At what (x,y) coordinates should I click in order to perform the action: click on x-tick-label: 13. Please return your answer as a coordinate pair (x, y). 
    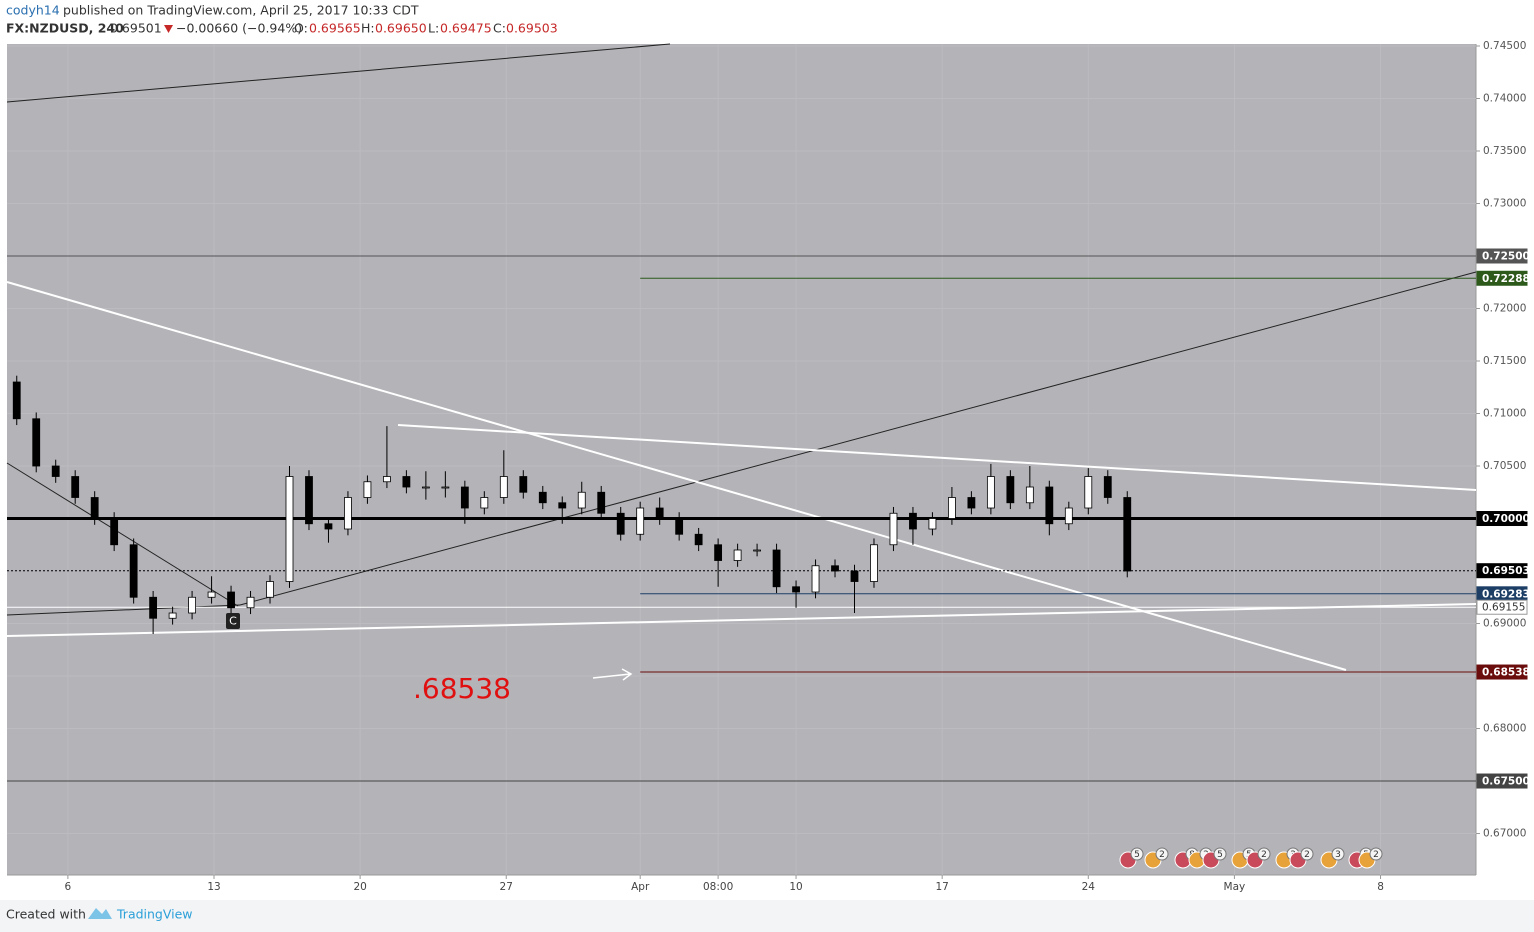
    Looking at the image, I should click on (213, 887).